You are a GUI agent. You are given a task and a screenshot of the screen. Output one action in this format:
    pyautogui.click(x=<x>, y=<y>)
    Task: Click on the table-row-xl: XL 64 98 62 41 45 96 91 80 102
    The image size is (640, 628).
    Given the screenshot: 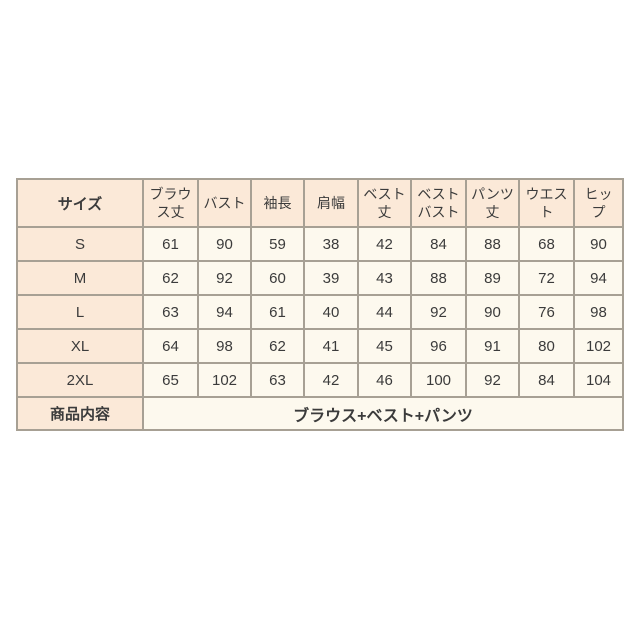 What is the action you would take?
    pyautogui.click(x=320, y=346)
    